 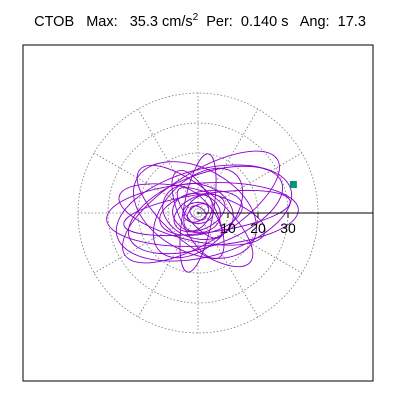 I want to click on radial-tick-label: 20, so click(x=258, y=228).